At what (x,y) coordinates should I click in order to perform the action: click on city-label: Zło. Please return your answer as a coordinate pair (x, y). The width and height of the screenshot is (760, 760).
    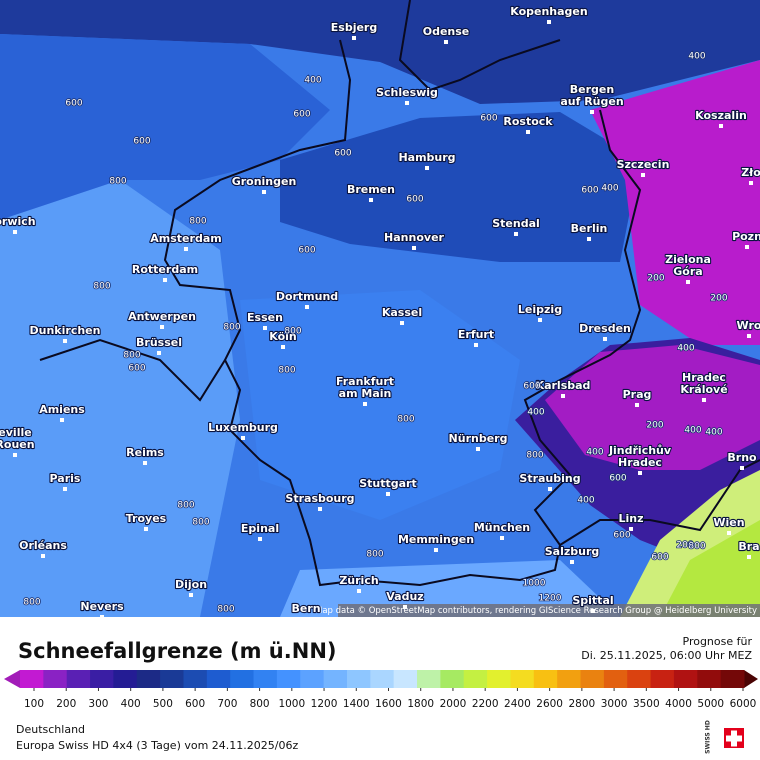
    Looking at the image, I should click on (750, 172).